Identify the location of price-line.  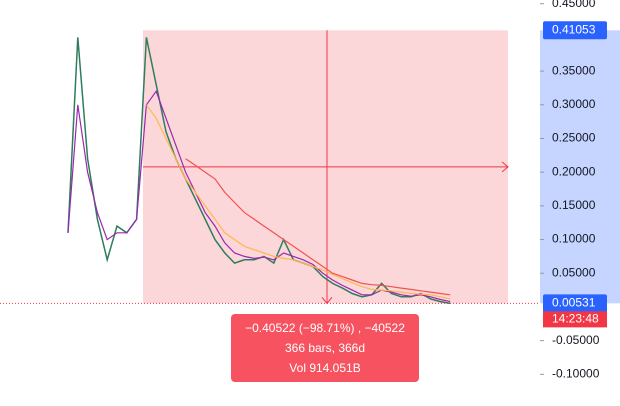
(318, 227).